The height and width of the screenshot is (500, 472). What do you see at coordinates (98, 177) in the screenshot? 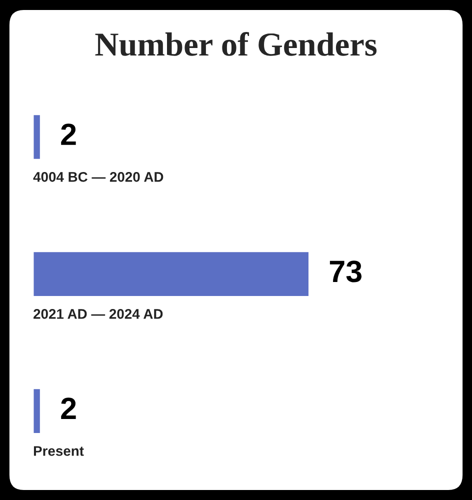
I see `y-tick-label: 4004 BC — 2020 AD` at bounding box center [98, 177].